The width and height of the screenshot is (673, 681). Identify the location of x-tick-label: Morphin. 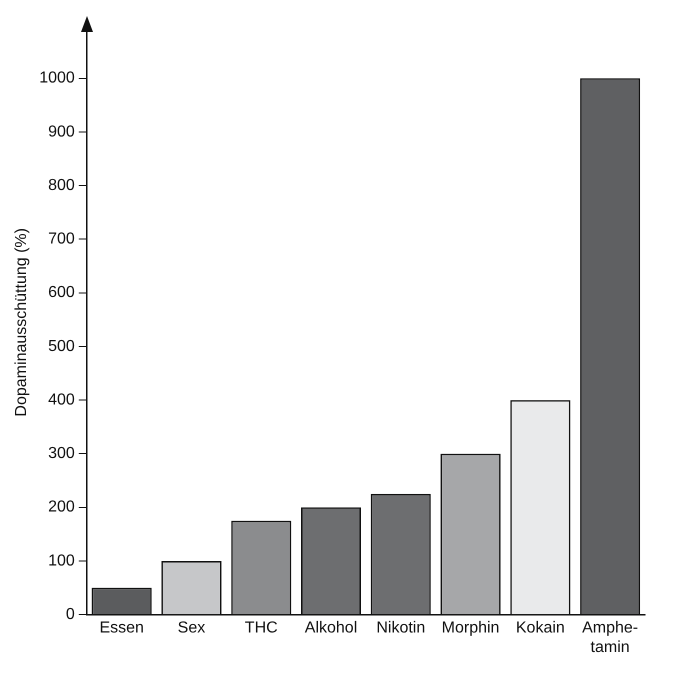
(471, 628).